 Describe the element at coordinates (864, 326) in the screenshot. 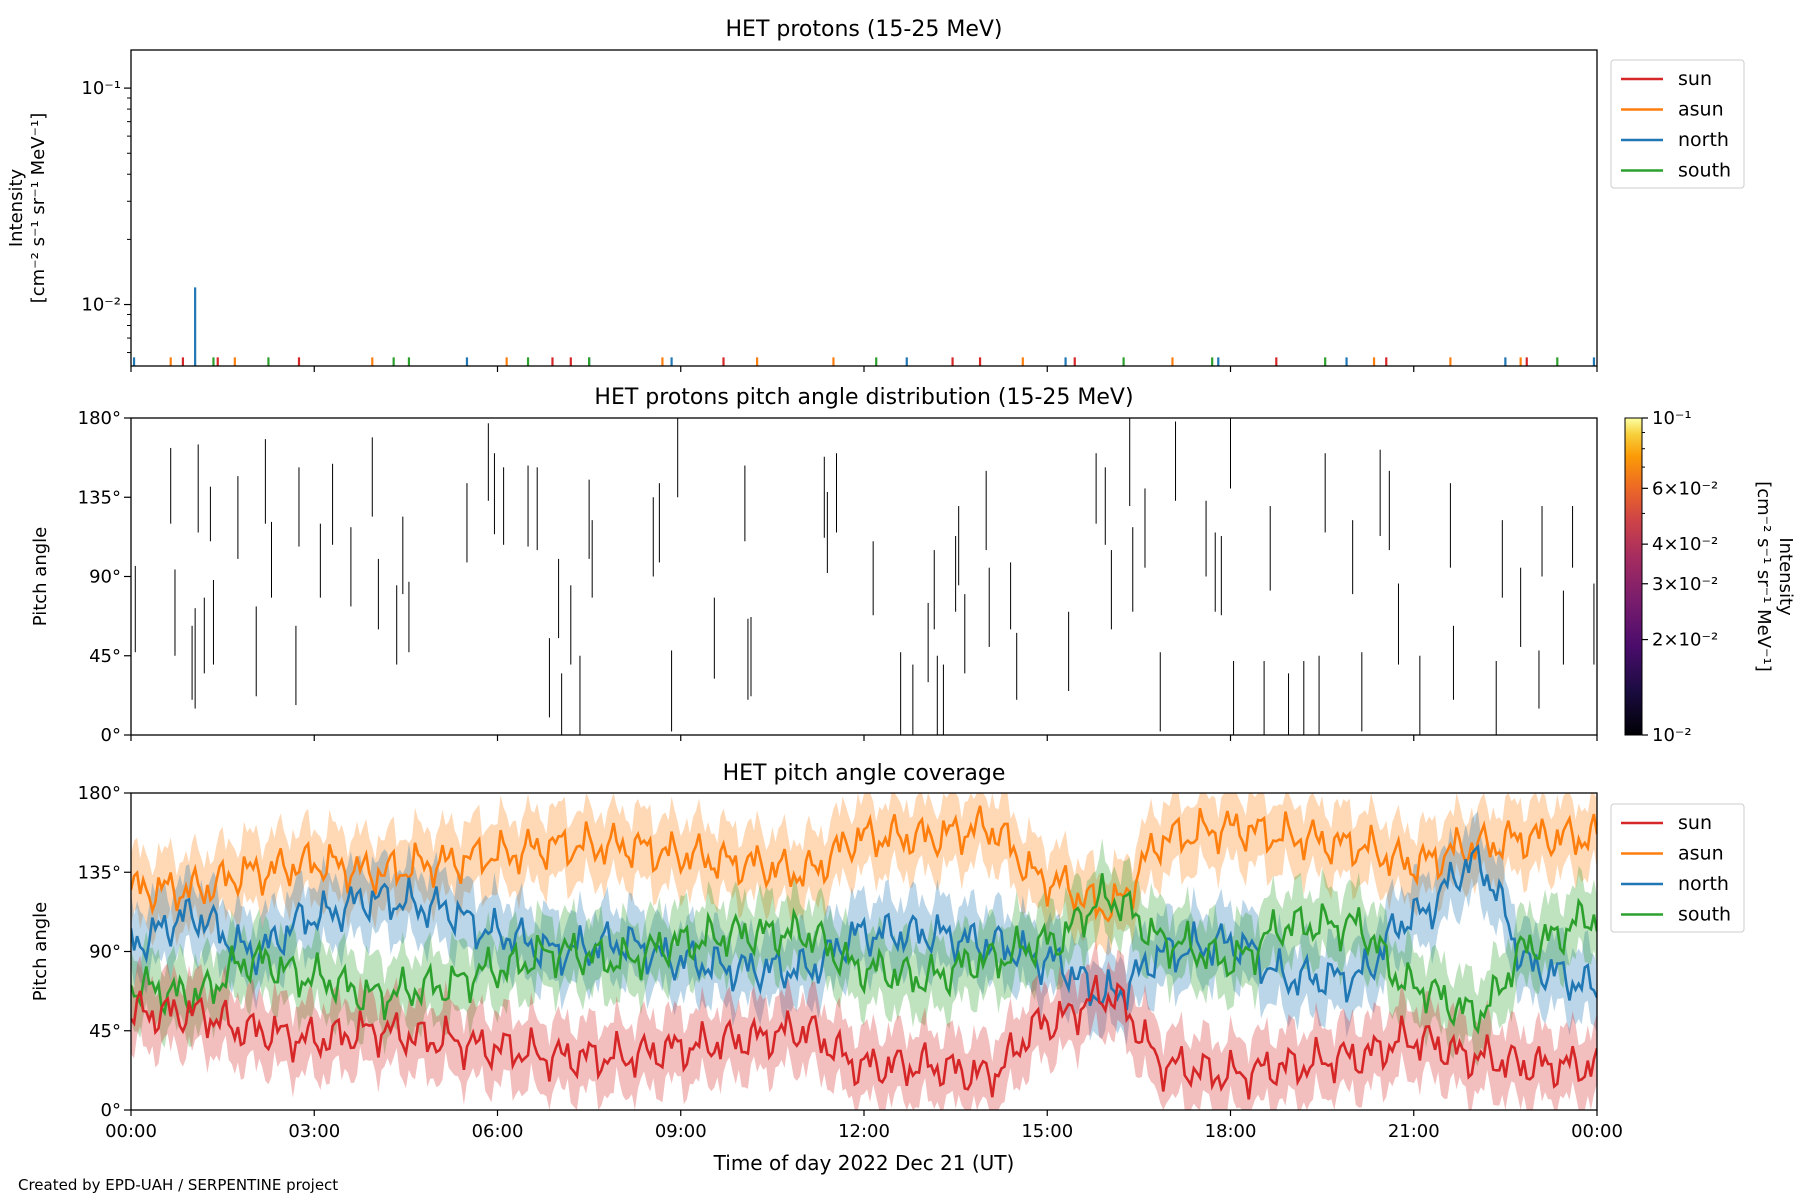

I see `panel1-plot-area` at that location.